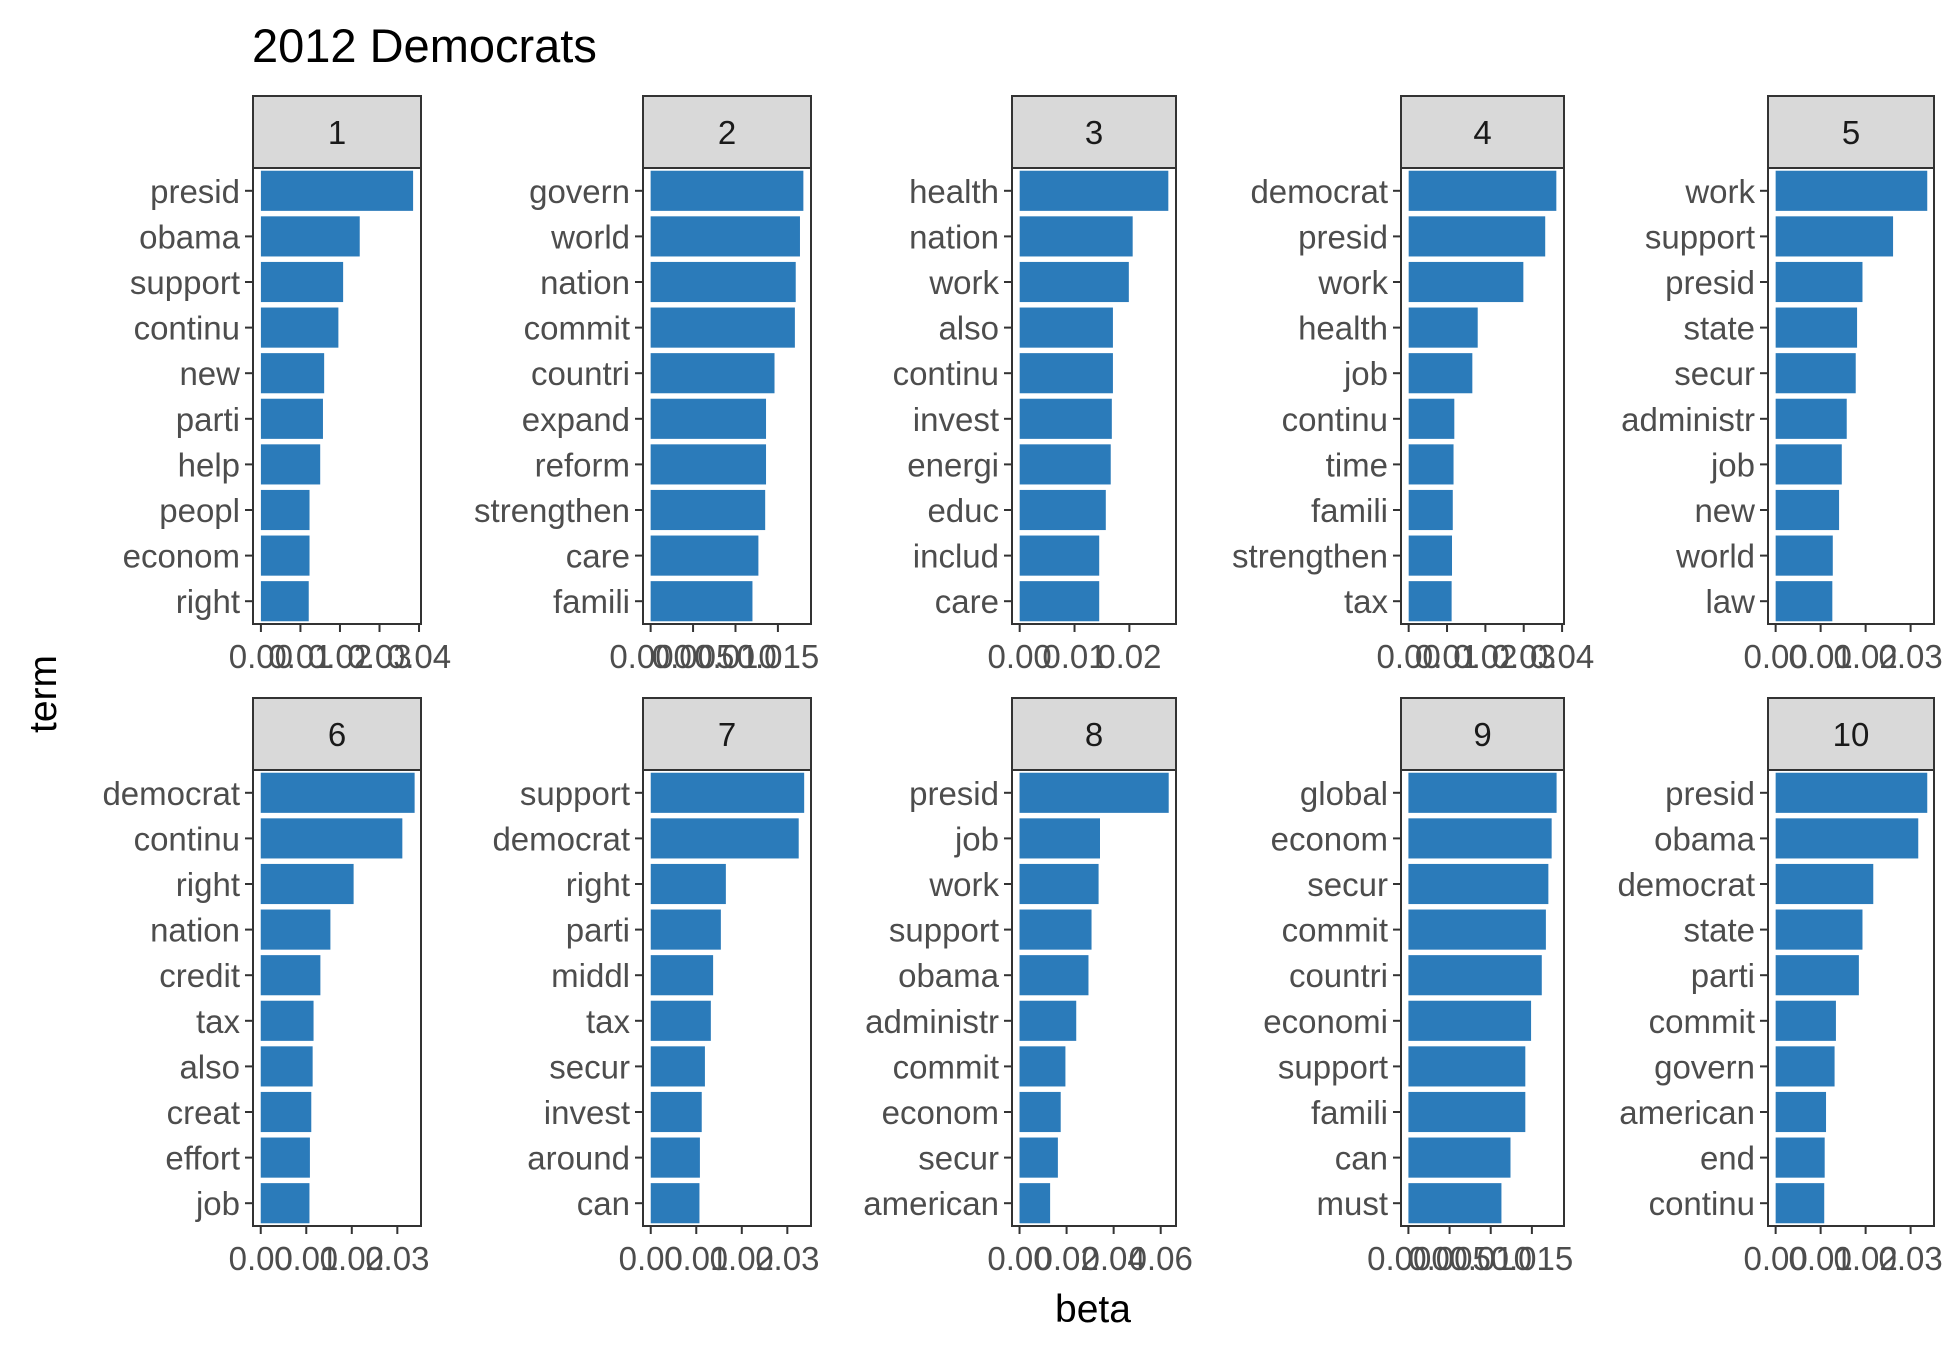 The width and height of the screenshot is (1950, 1354). What do you see at coordinates (953, 464) in the screenshot?
I see `term-label: energi` at bounding box center [953, 464].